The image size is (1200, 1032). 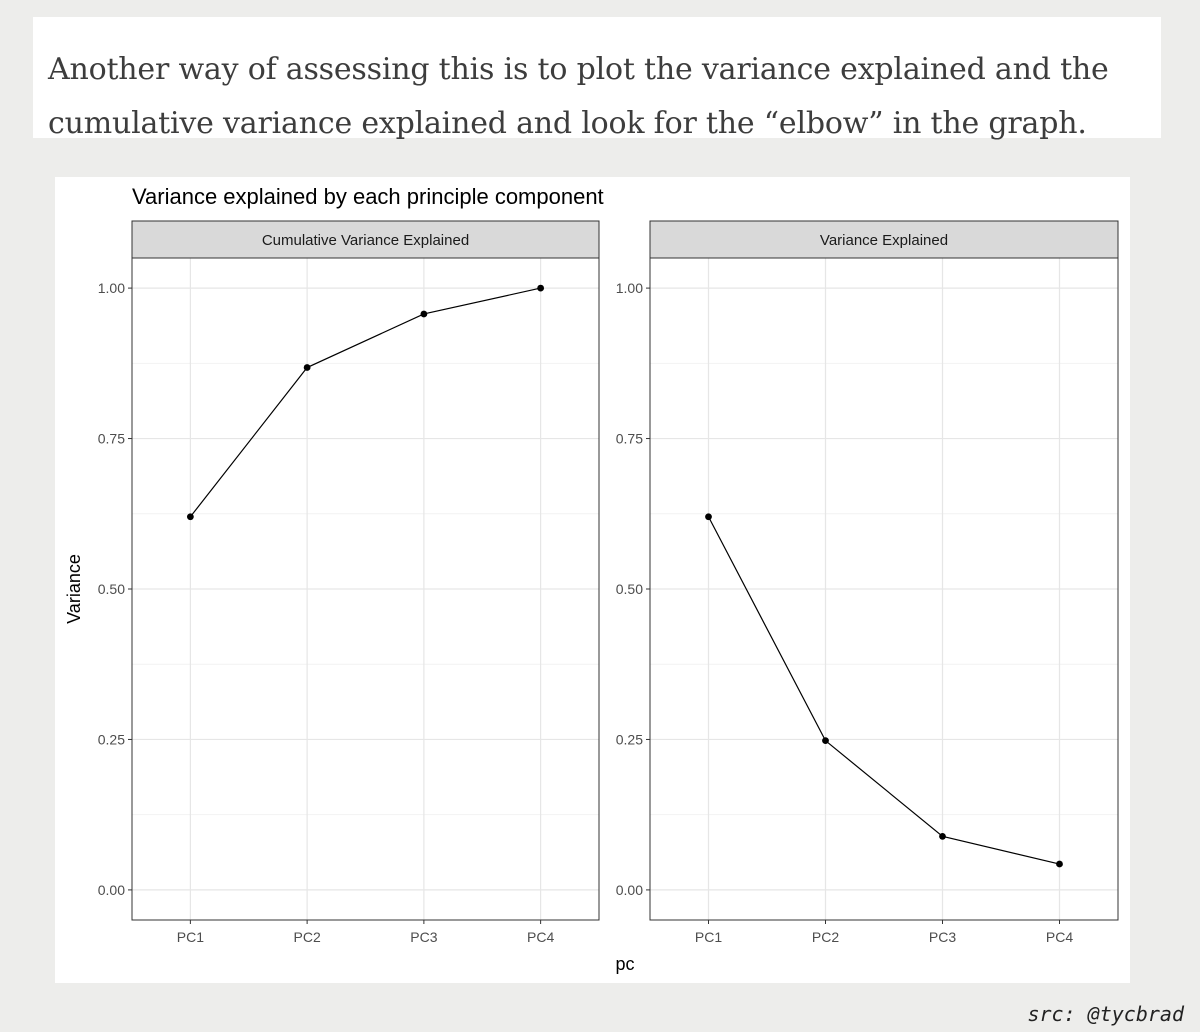 I want to click on panel-2-ytick-label: 0.00, so click(x=629, y=890).